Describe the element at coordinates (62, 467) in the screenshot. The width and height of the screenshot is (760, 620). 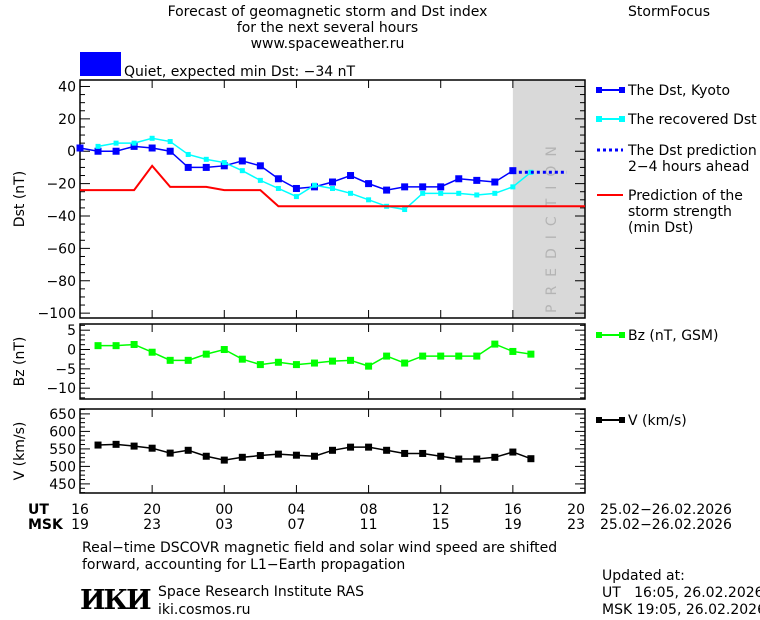
I see `y-tick-label: 500` at that location.